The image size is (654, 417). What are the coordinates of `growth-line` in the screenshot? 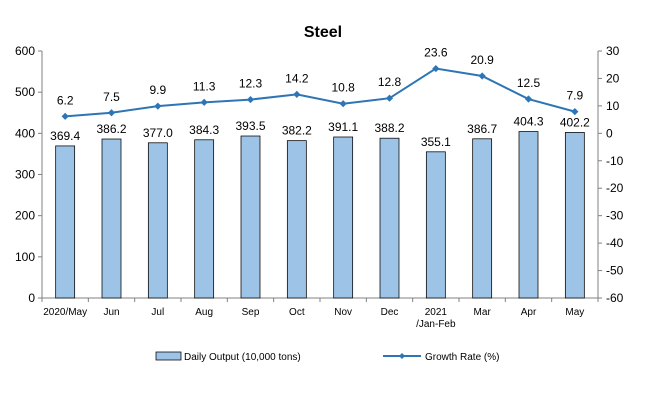 It's located at (320, 92).